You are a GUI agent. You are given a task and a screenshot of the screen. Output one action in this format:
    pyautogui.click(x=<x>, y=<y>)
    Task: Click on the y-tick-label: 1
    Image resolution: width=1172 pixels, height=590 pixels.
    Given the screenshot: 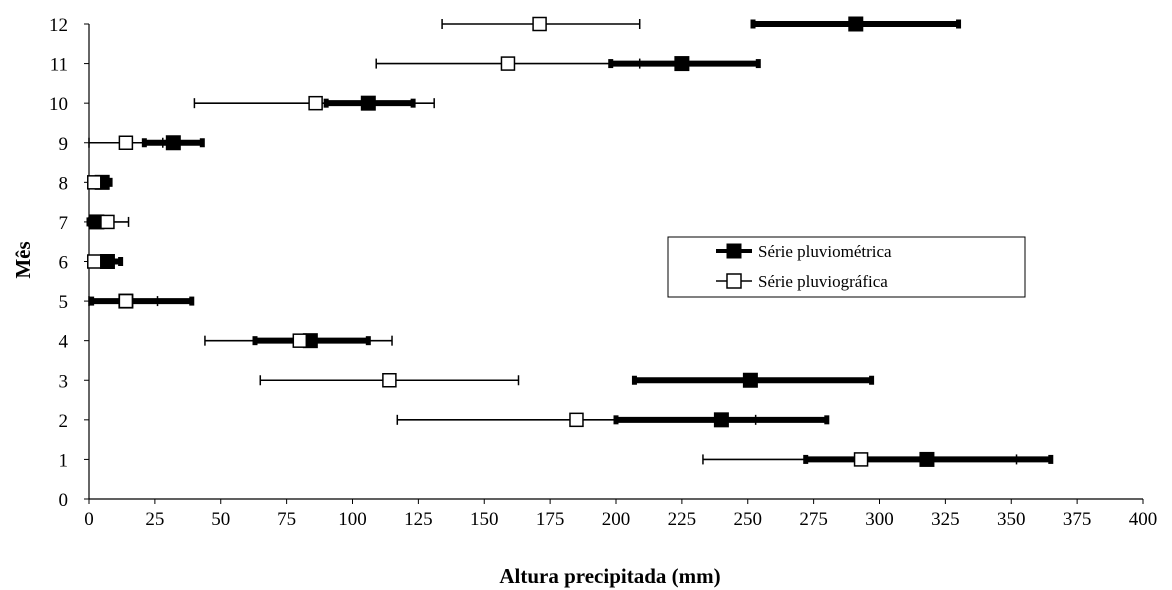 What is the action you would take?
    pyautogui.click(x=64, y=460)
    